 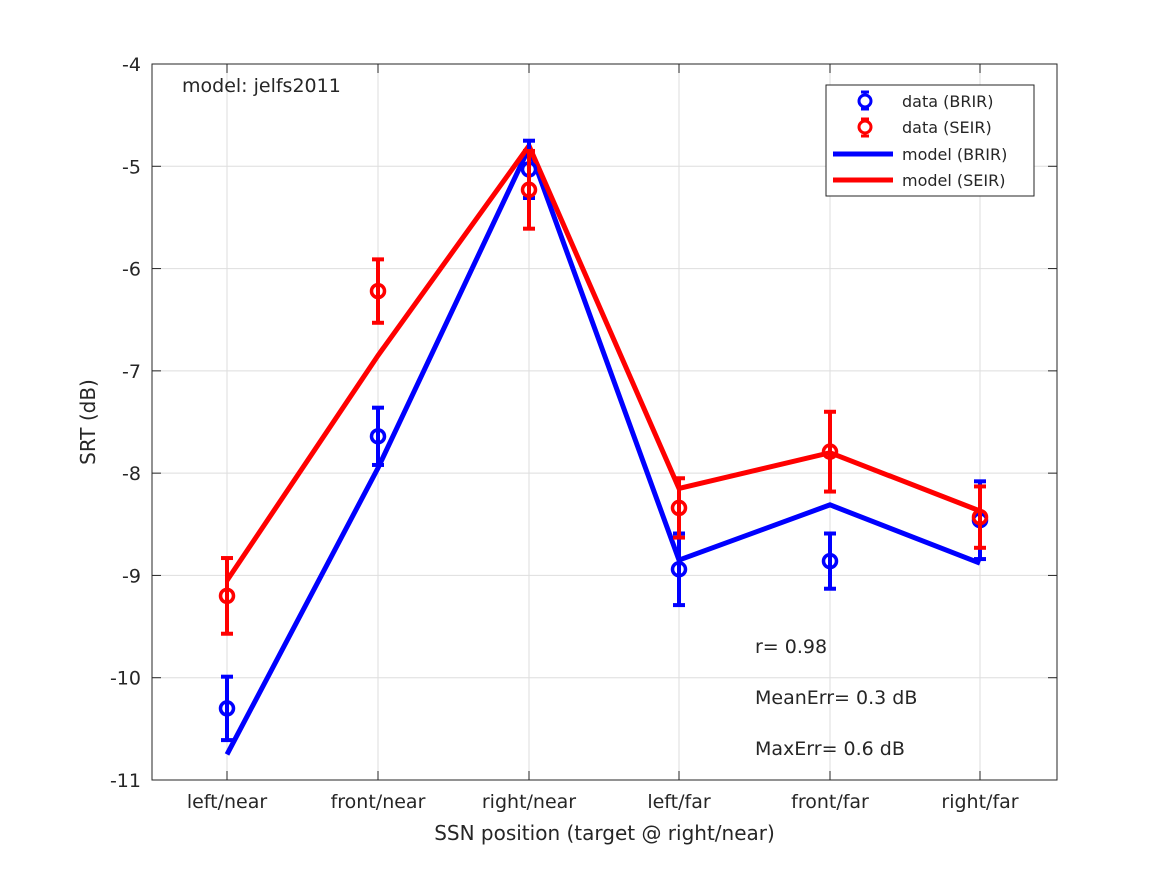 What do you see at coordinates (125, 781) in the screenshot?
I see `y-tick-label: -11` at bounding box center [125, 781].